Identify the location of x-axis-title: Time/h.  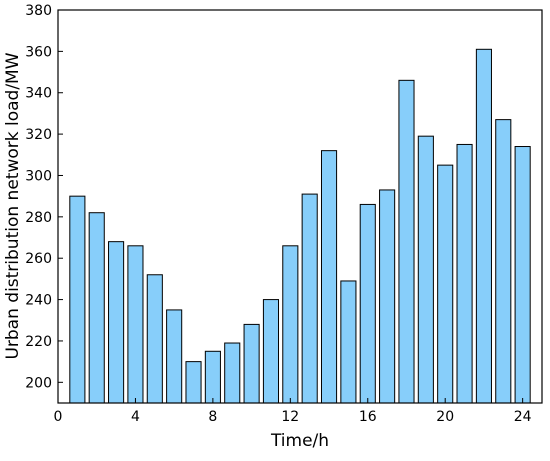
(299, 441).